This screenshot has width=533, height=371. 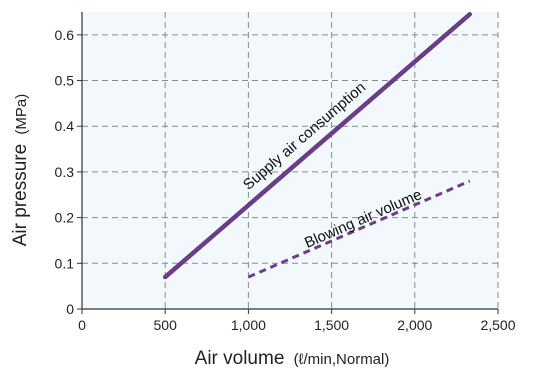 What do you see at coordinates (248, 325) in the screenshot?
I see `x-tick-label: 1,000` at bounding box center [248, 325].